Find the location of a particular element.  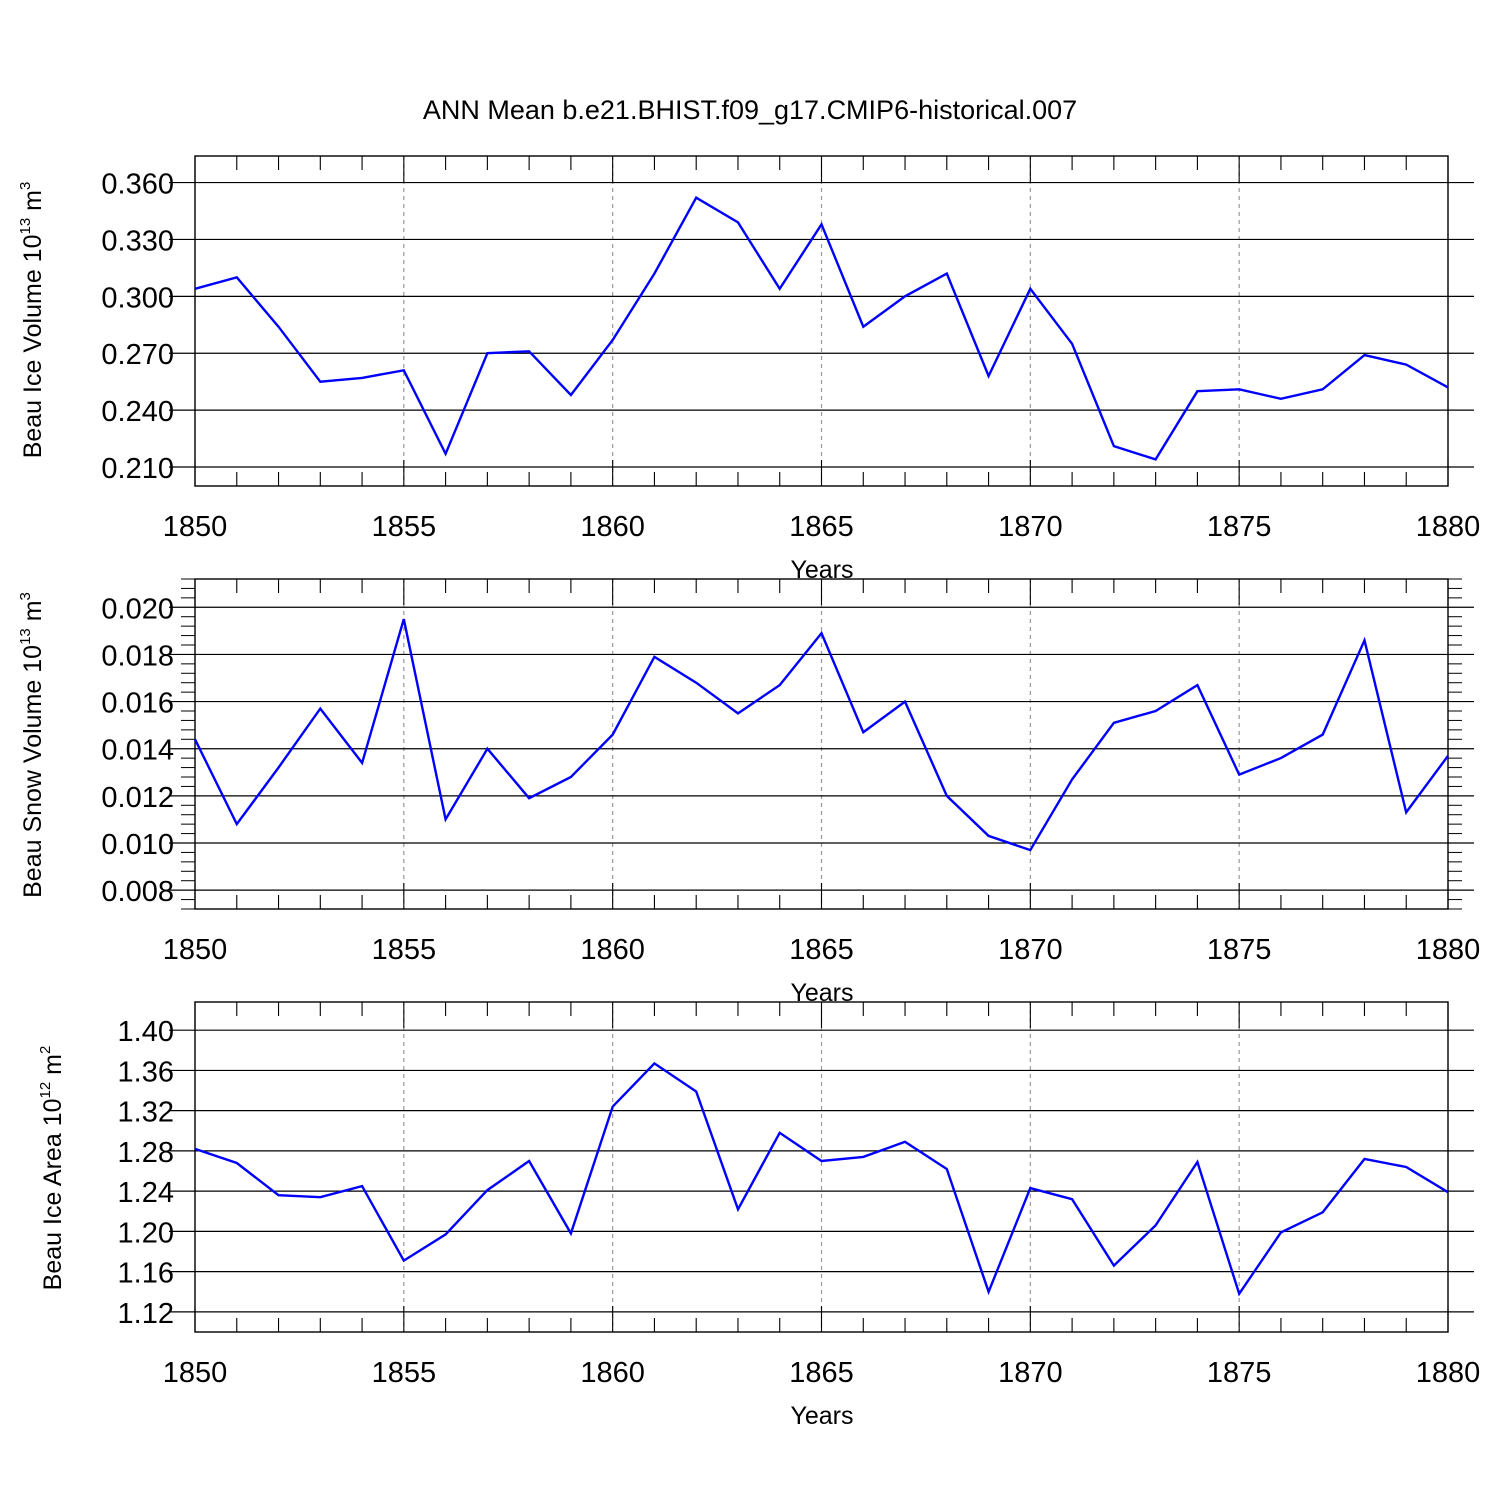

y-axis-title: Beau Ice Volume 1013 m3 is located at coordinates (32, 320).